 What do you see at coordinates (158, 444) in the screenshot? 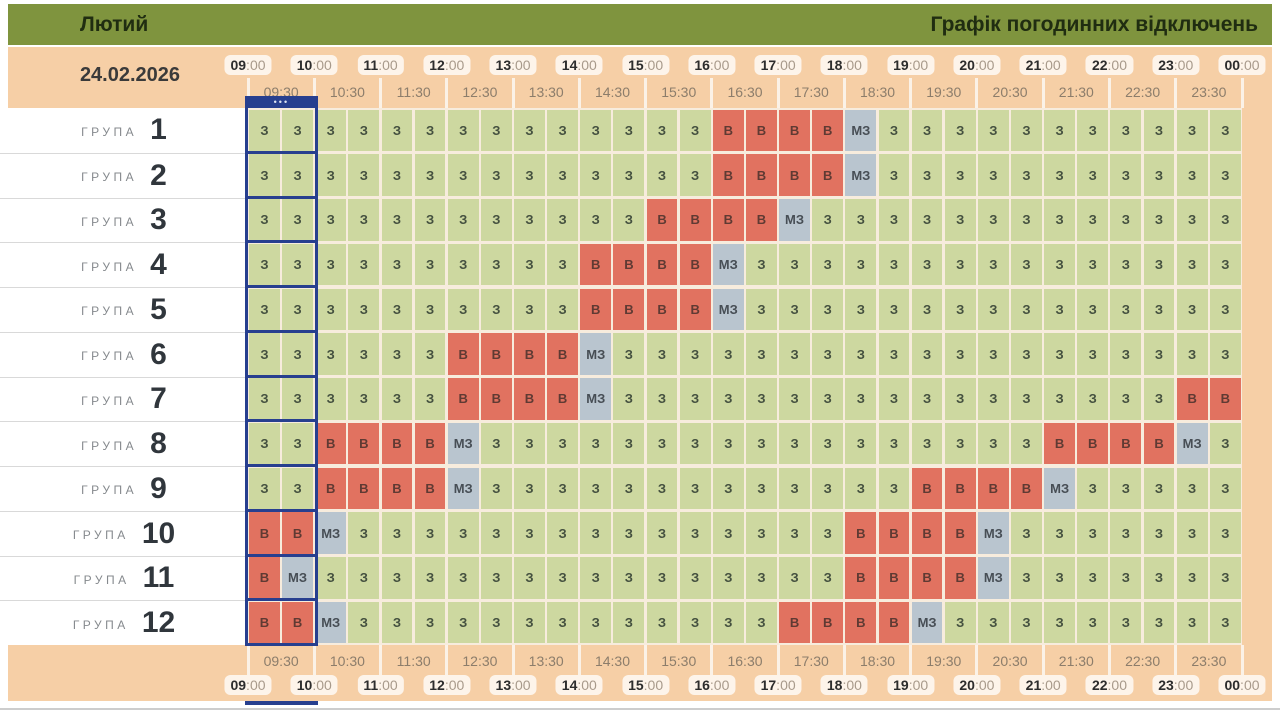
I see `group-number: 8` at bounding box center [158, 444].